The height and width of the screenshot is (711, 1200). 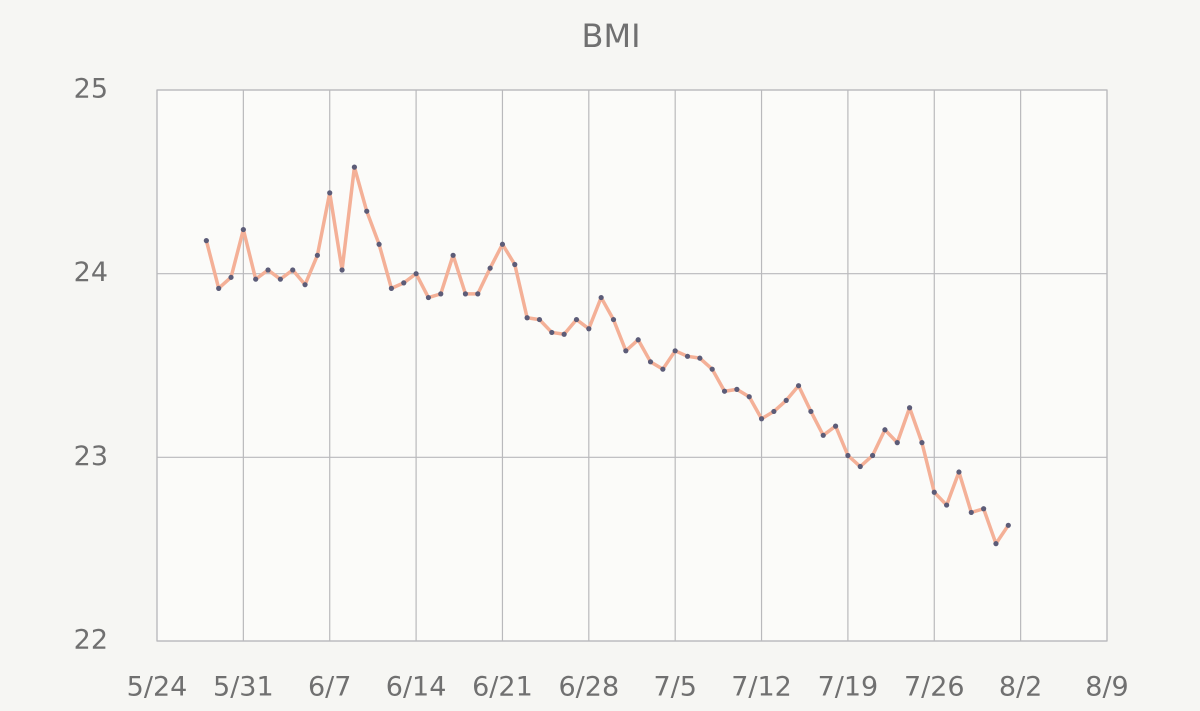 I want to click on y-tick-label: 24, so click(x=91, y=272).